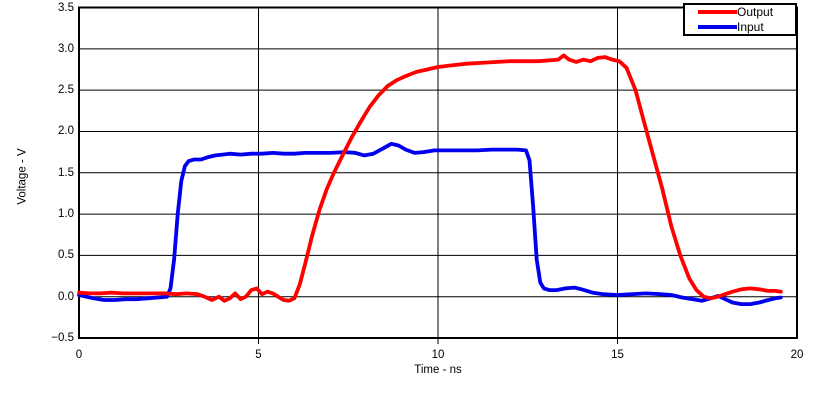  Describe the element at coordinates (750, 26) in the screenshot. I see `legend-label-input: Input` at that location.